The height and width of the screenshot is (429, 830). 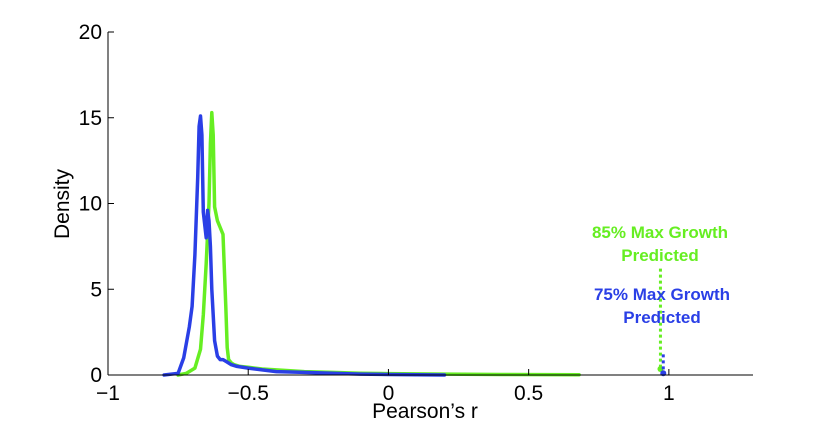 I want to click on y-tick-label: 15, so click(x=90, y=118).